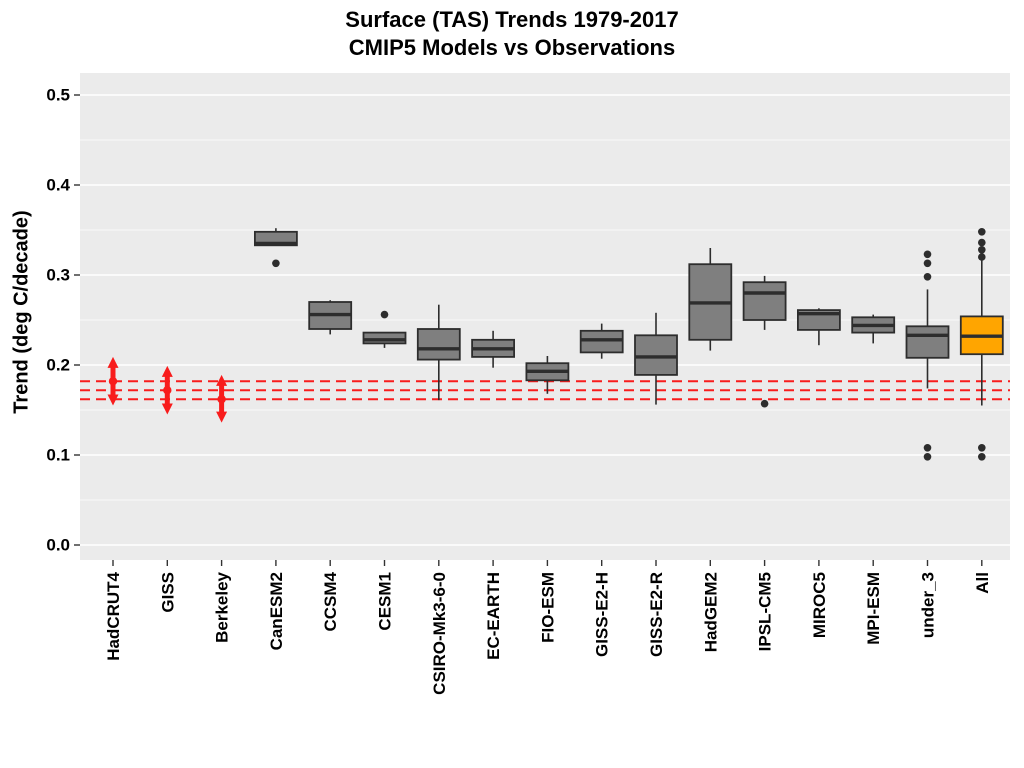 Image resolution: width=1024 pixels, height=768 pixels. What do you see at coordinates (873, 329) in the screenshot?
I see `boxplot-MPI-ESM` at bounding box center [873, 329].